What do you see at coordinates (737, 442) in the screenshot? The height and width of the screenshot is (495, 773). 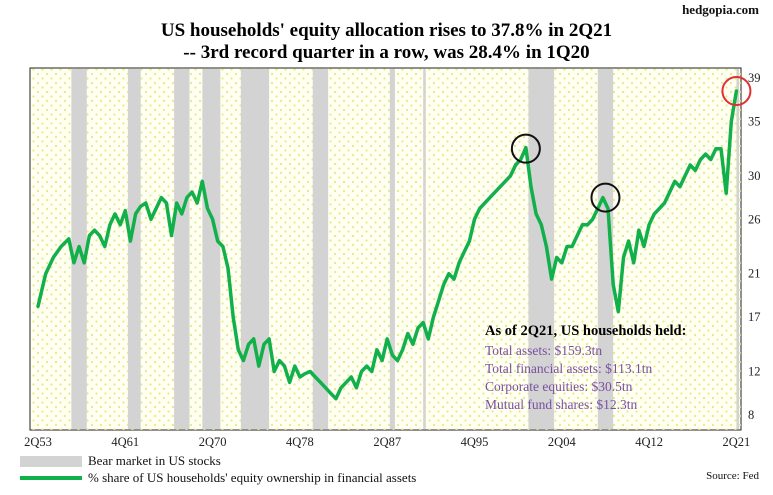 I see `x-tick-label-8: 2Q21` at bounding box center [737, 442].